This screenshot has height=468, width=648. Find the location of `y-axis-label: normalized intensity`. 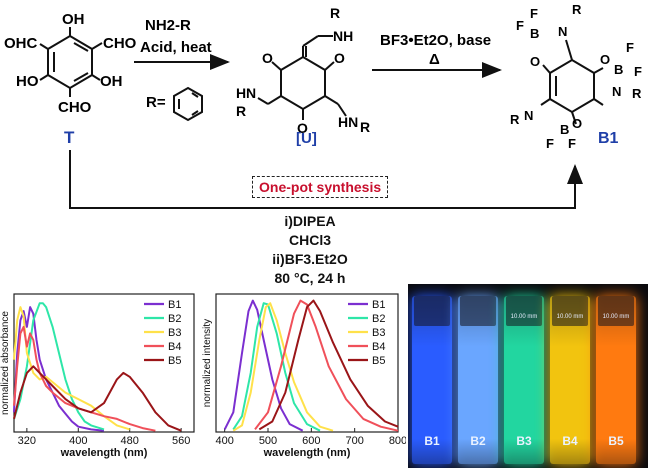

y-axis-label: normalized intensity is located at coordinates (207, 363).